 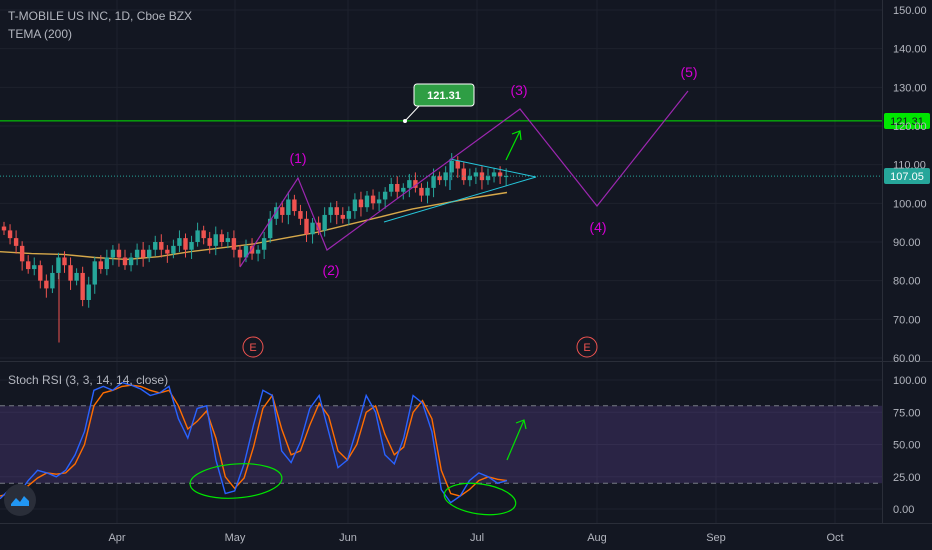 What do you see at coordinates (20, 500) in the screenshot?
I see `tradingview-logo-icon` at bounding box center [20, 500].